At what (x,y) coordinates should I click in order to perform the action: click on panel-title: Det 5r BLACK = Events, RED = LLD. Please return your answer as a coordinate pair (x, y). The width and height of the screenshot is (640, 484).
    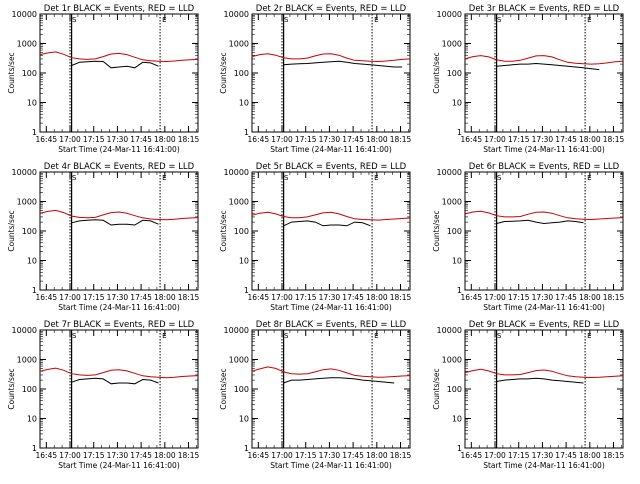
    Looking at the image, I should click on (331, 167).